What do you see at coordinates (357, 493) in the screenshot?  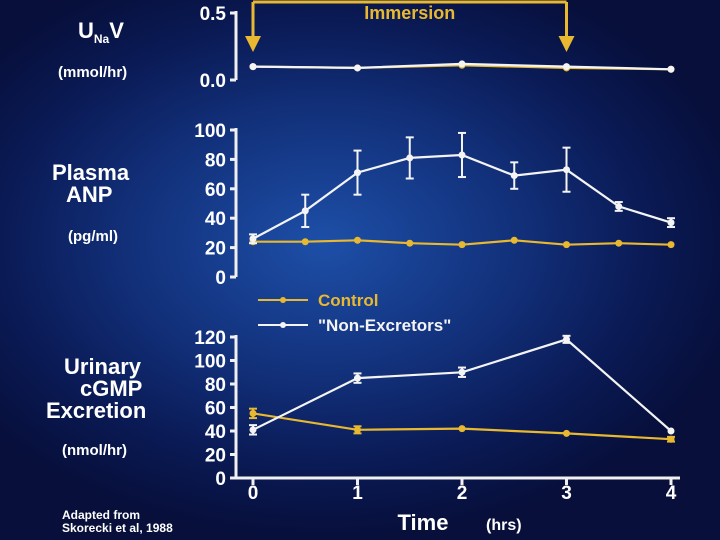 I see `x-tick-label: 1` at bounding box center [357, 493].